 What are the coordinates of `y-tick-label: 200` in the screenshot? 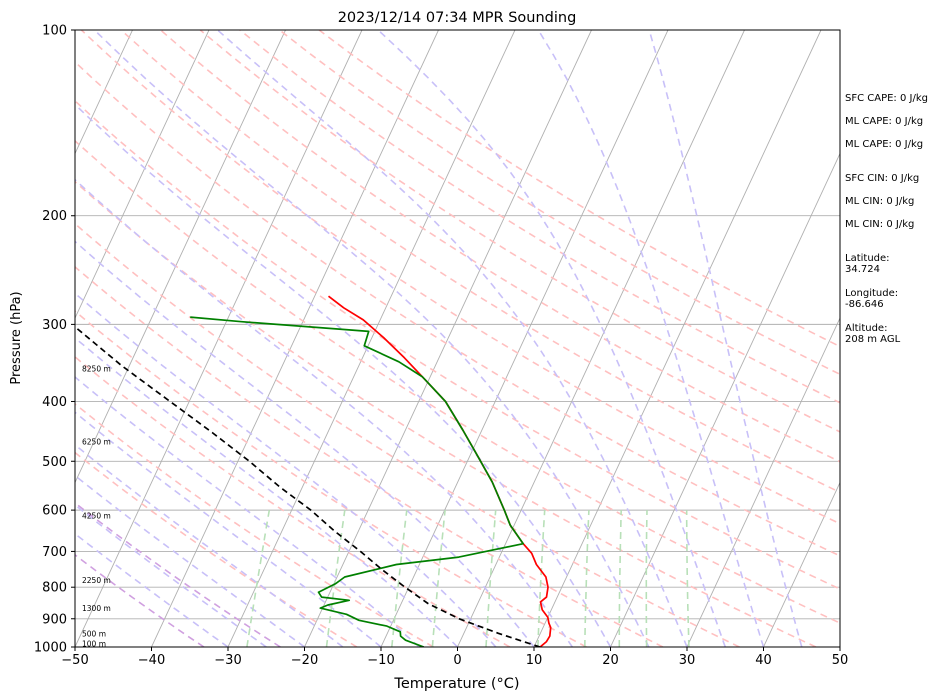 It's located at (54, 216).